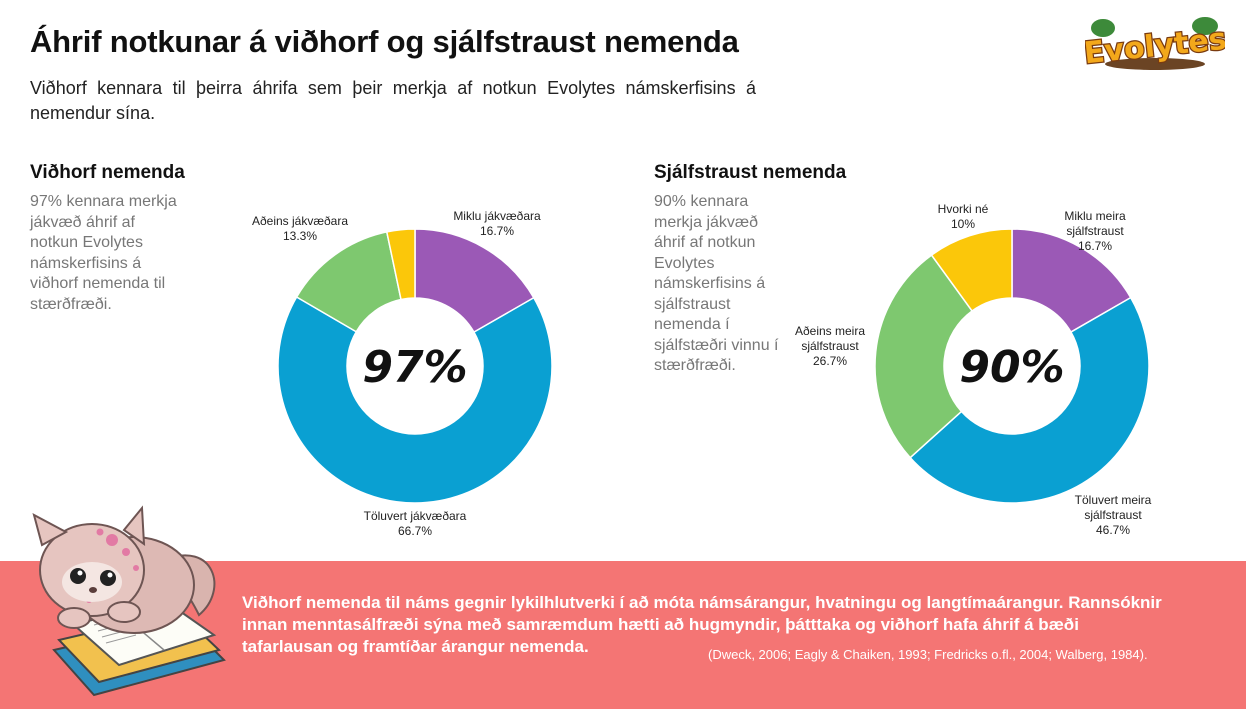 This screenshot has width=1246, height=709. What do you see at coordinates (300, 228) in the screenshot?
I see `slice-label-0-2: Aðeins jákvæðara 13.3%` at bounding box center [300, 228].